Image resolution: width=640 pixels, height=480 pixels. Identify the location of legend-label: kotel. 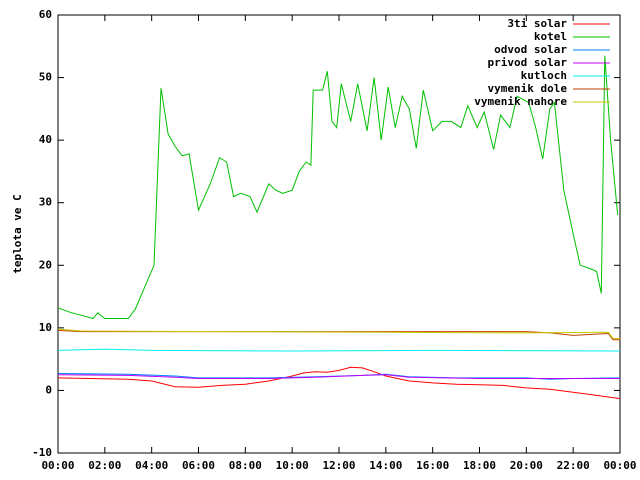
(550, 36).